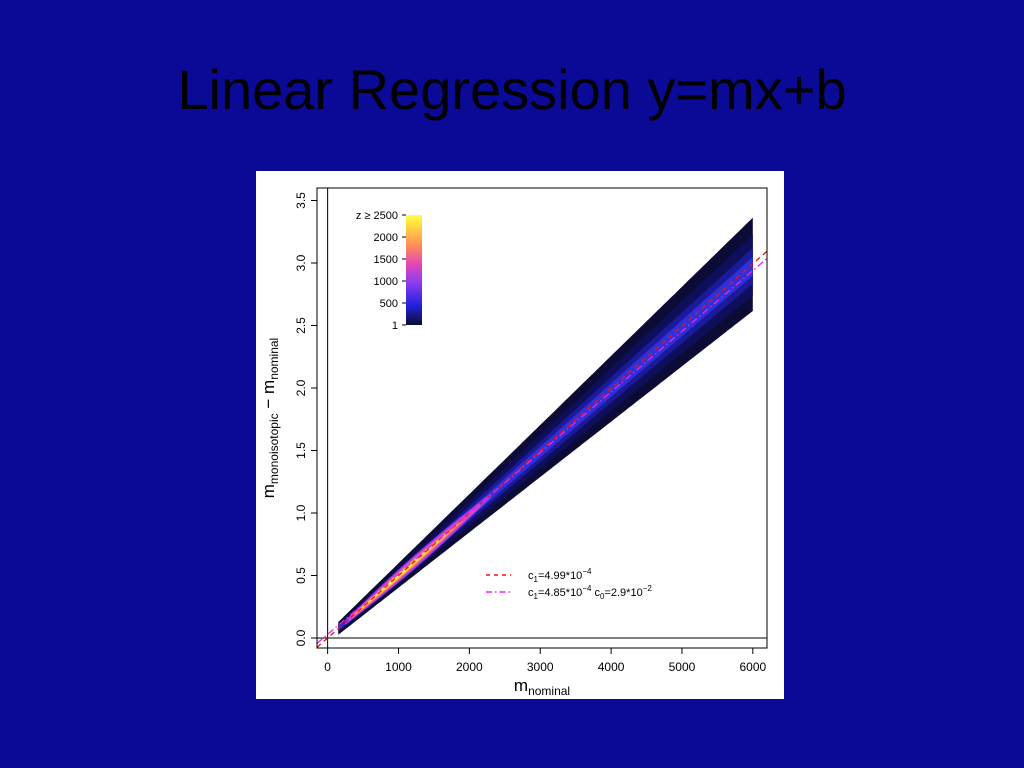  I want to click on y-axis: 0.0 0.5 1.0 1.5 2.0 2.5 3.0 3.5, so click(305, 419).